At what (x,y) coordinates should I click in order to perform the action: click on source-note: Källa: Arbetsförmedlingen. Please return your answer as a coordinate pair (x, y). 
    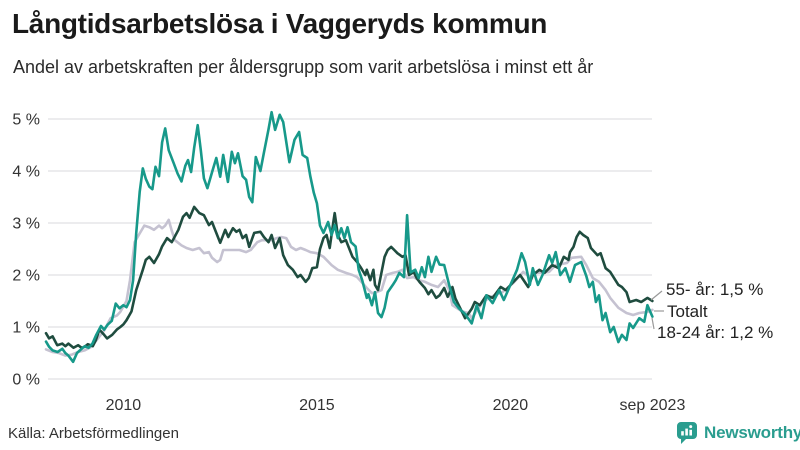
    Looking at the image, I should click on (93, 433).